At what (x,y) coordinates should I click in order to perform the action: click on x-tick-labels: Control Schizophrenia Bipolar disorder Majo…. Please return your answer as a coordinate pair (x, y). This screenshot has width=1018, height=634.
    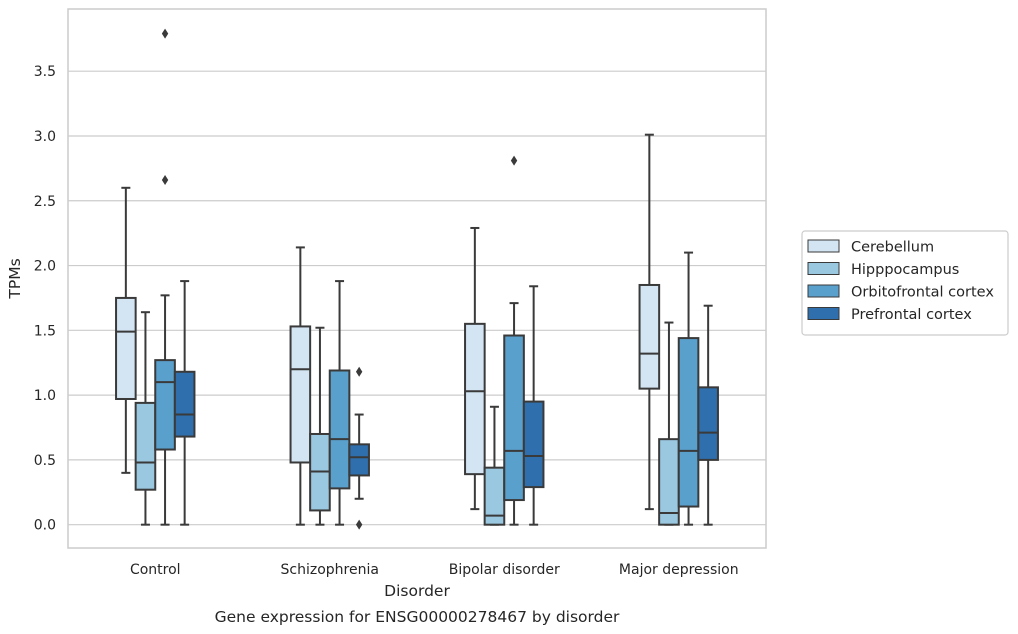
    Looking at the image, I should click on (434, 570).